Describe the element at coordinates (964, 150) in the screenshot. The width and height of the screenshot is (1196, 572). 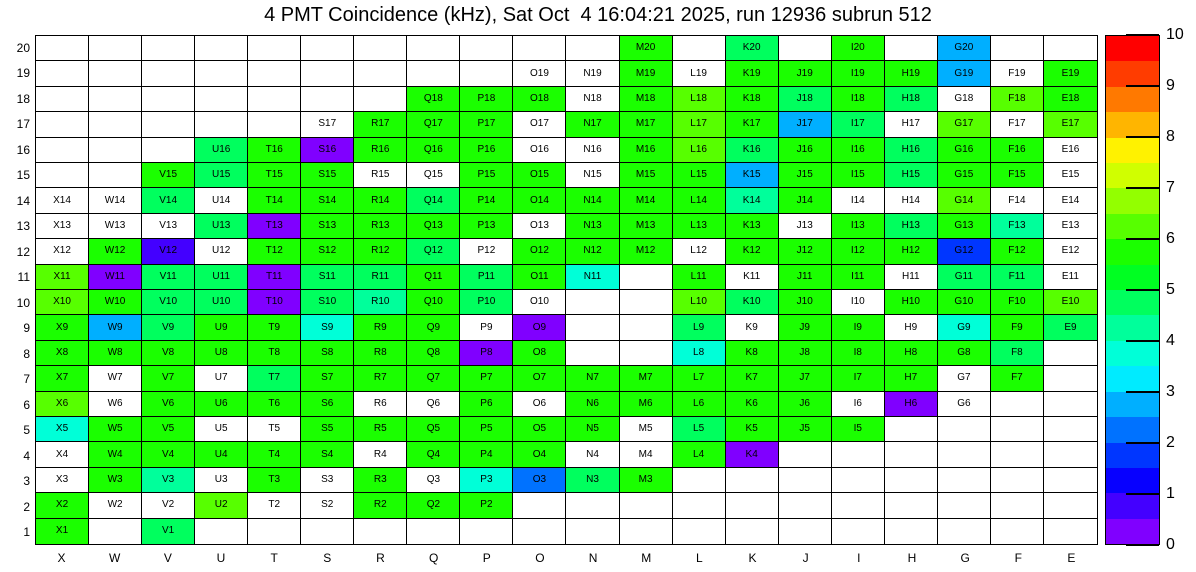
I see `cell-G16: G16` at that location.